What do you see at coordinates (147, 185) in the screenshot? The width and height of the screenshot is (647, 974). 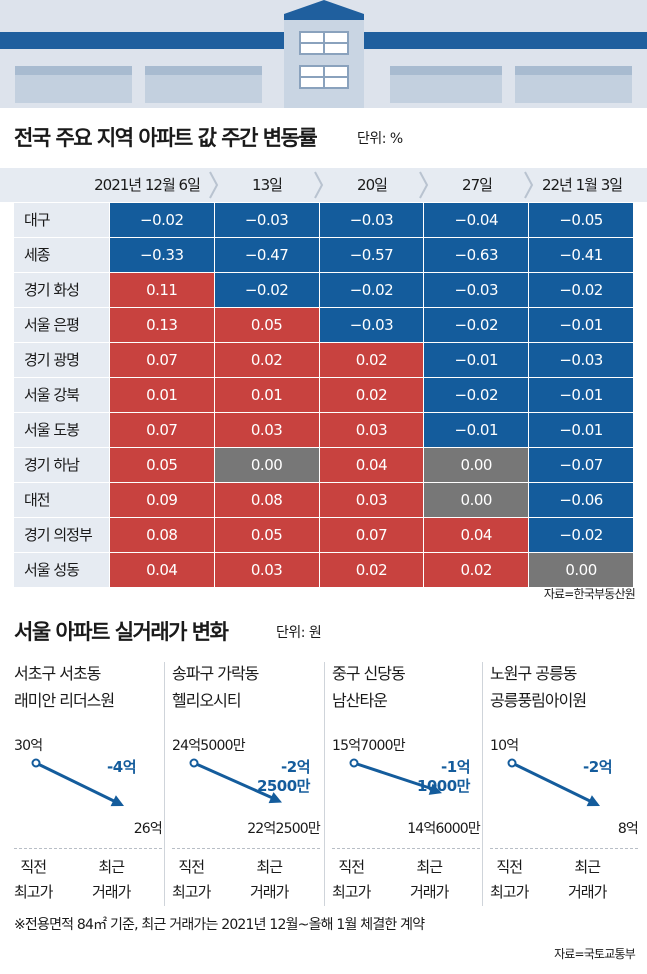 I see `week-label: 2021년 12월 6일` at bounding box center [147, 185].